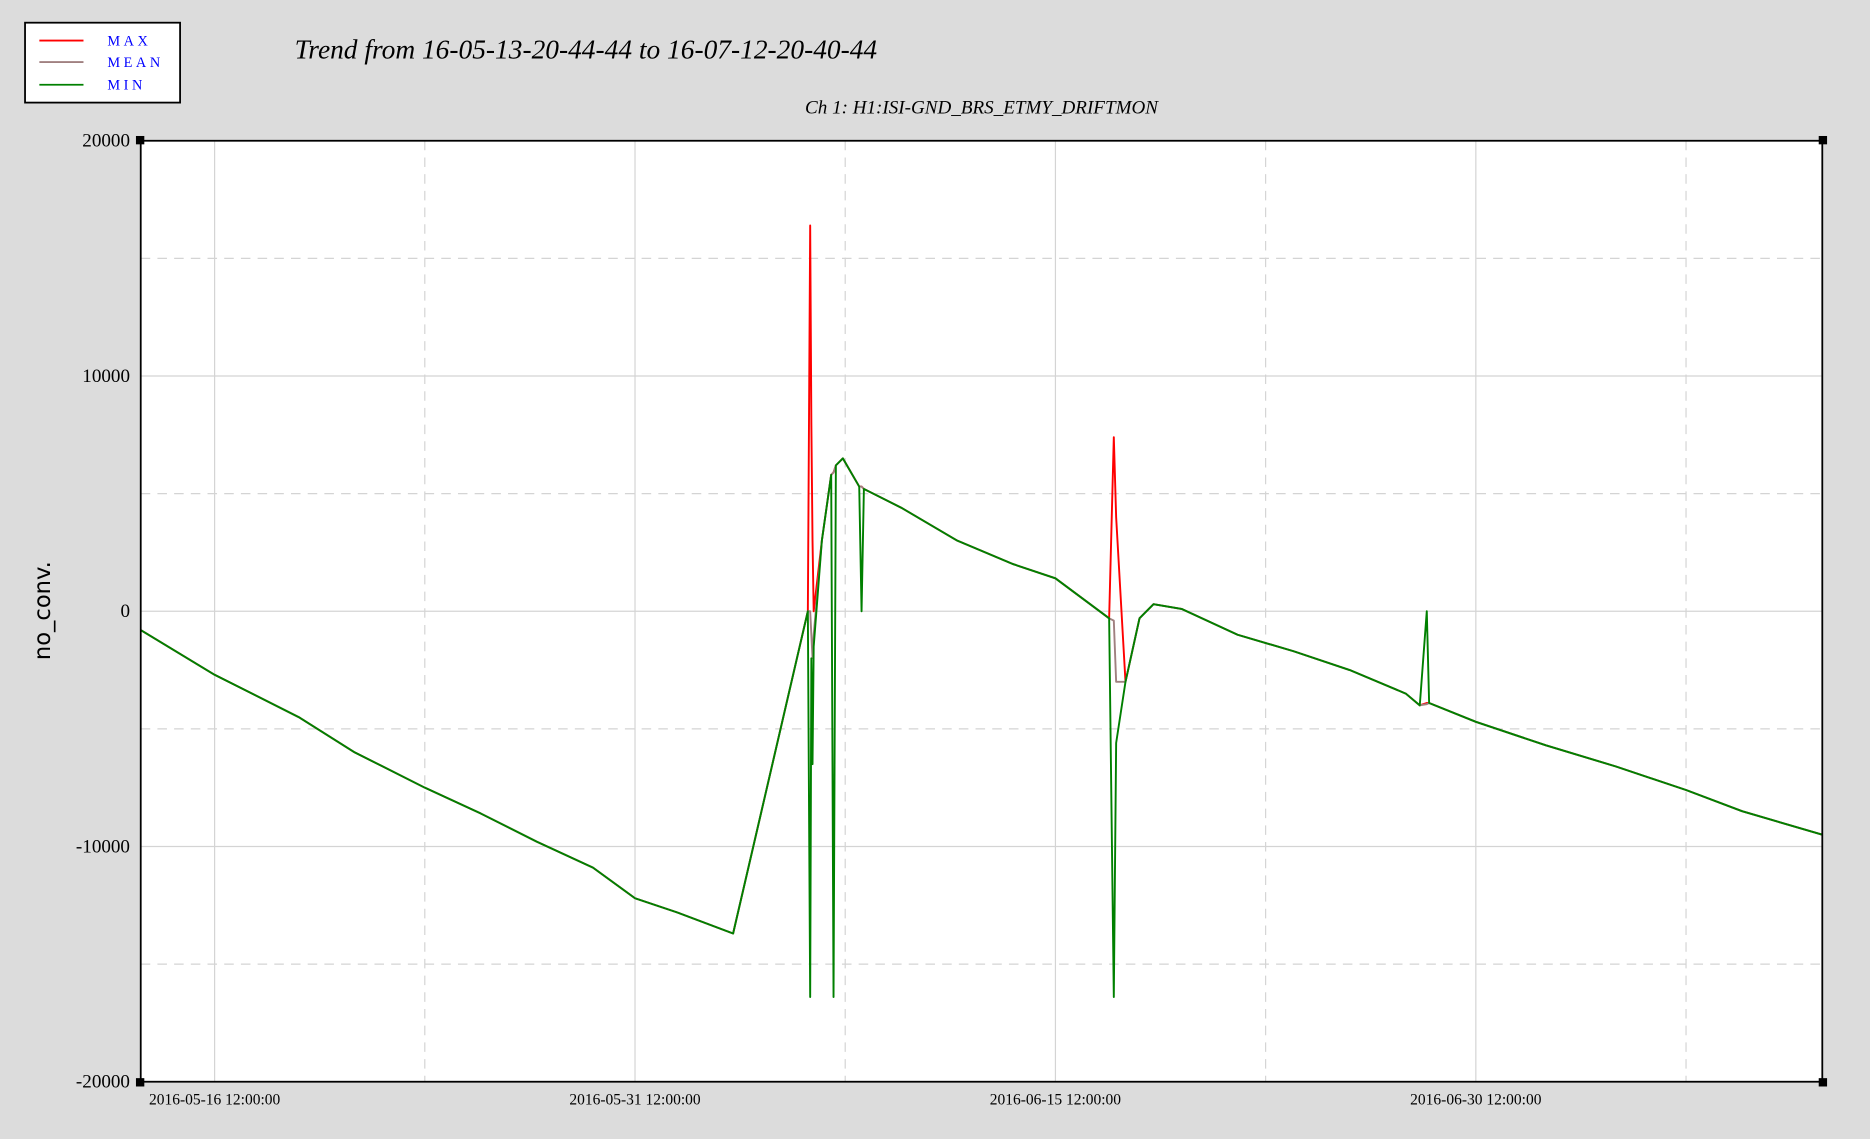 The width and height of the screenshot is (1870, 1139). Describe the element at coordinates (215, 1099) in the screenshot. I see `x-tick-label: 2016-05-16 12:00:00` at that location.